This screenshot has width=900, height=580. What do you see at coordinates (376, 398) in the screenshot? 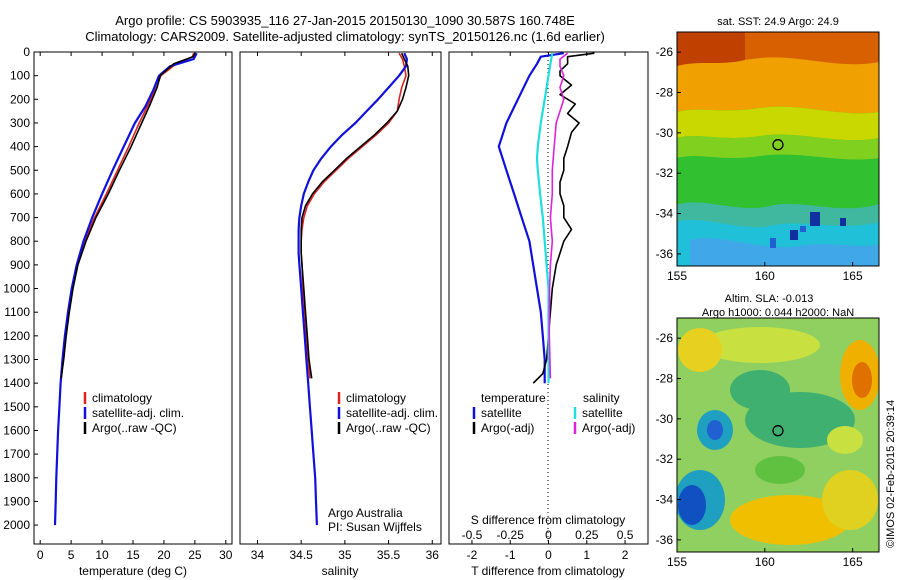
I see `legend-label-climatology: climatology` at bounding box center [376, 398].